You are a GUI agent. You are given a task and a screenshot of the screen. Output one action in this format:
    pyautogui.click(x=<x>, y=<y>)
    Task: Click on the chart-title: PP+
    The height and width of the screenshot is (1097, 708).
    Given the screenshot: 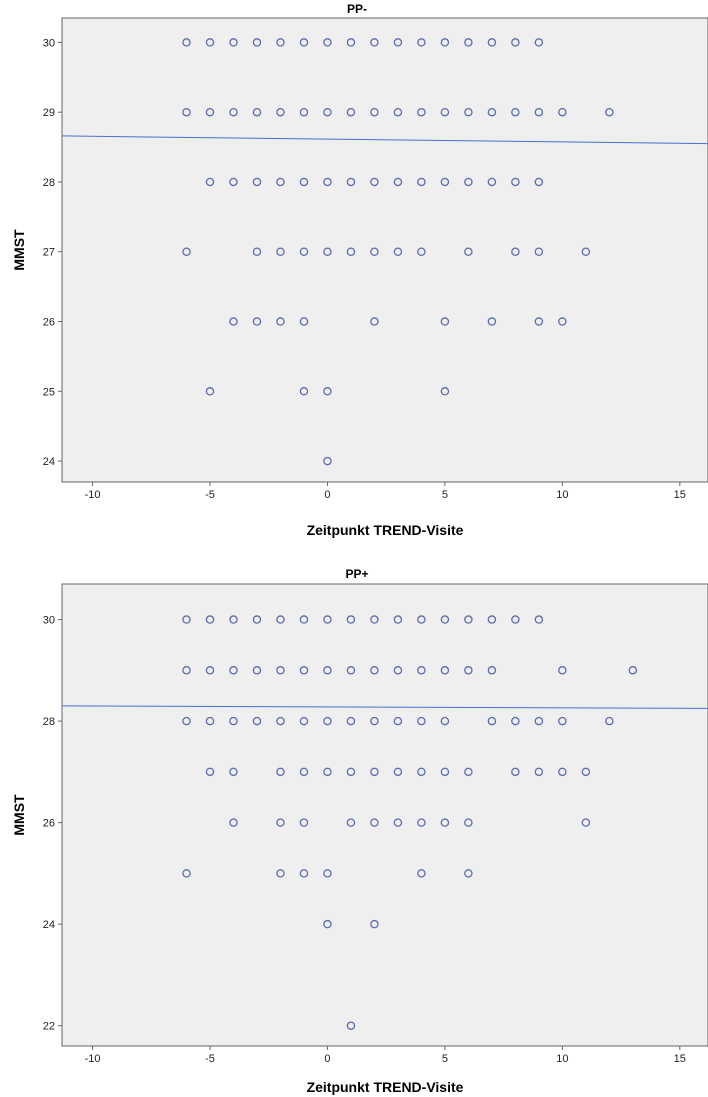 What is the action you would take?
    pyautogui.click(x=356, y=574)
    